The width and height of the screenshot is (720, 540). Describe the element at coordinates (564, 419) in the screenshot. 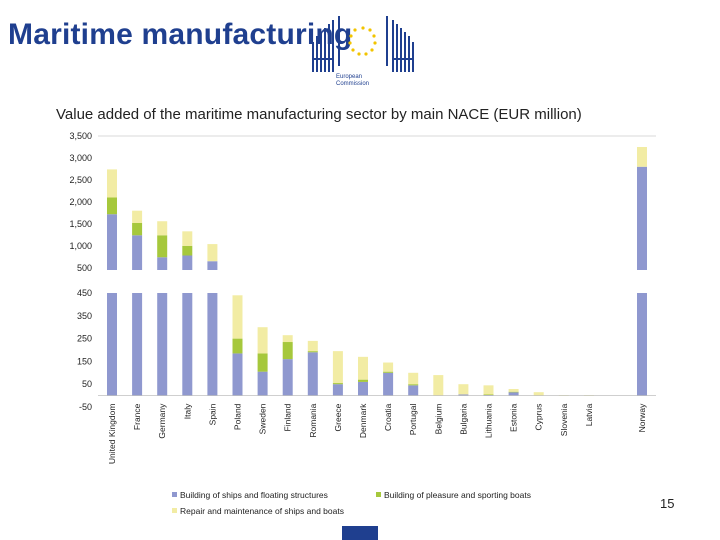

I see `x-tick-label: Slovenia` at that location.